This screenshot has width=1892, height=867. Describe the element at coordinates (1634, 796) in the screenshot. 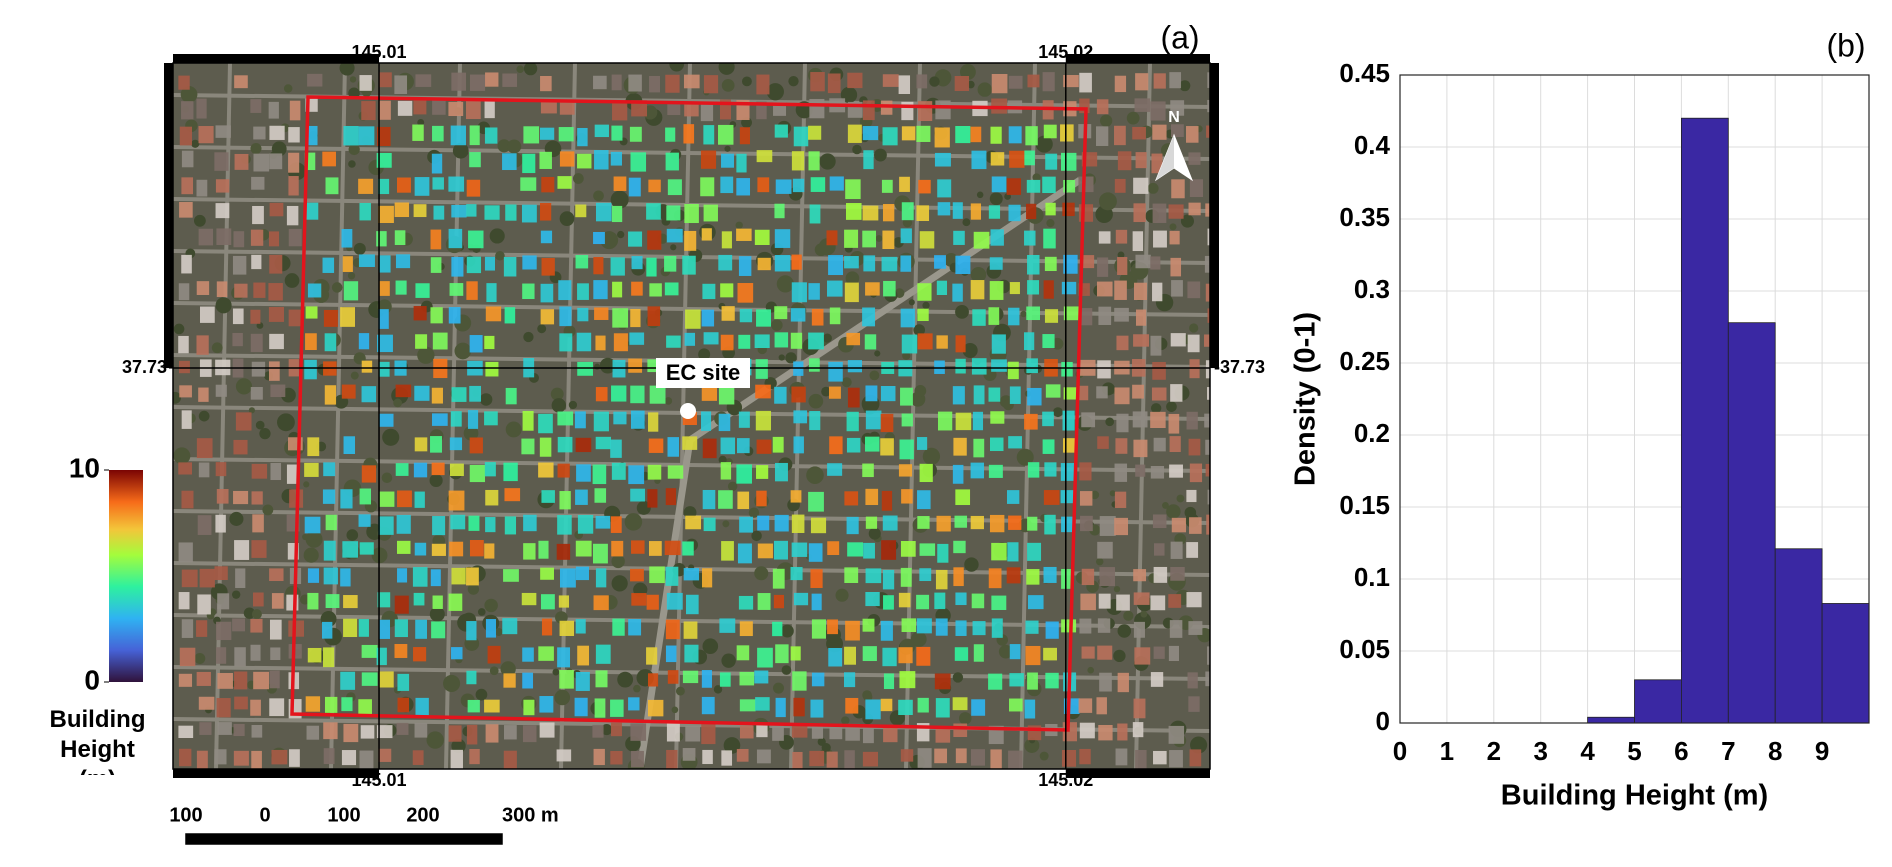

I see `x-axis-label: Building Height (m)` at that location.